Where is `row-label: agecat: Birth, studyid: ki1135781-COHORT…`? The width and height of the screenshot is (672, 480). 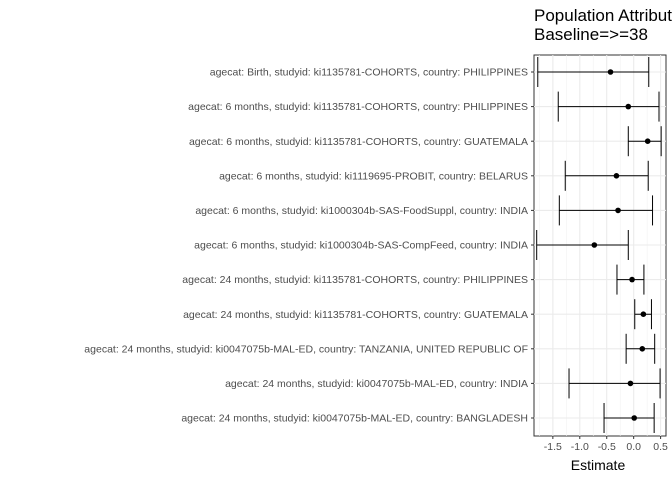 row-label: agecat: Birth, studyid: ki1135781-COHORT… is located at coordinates (369, 73).